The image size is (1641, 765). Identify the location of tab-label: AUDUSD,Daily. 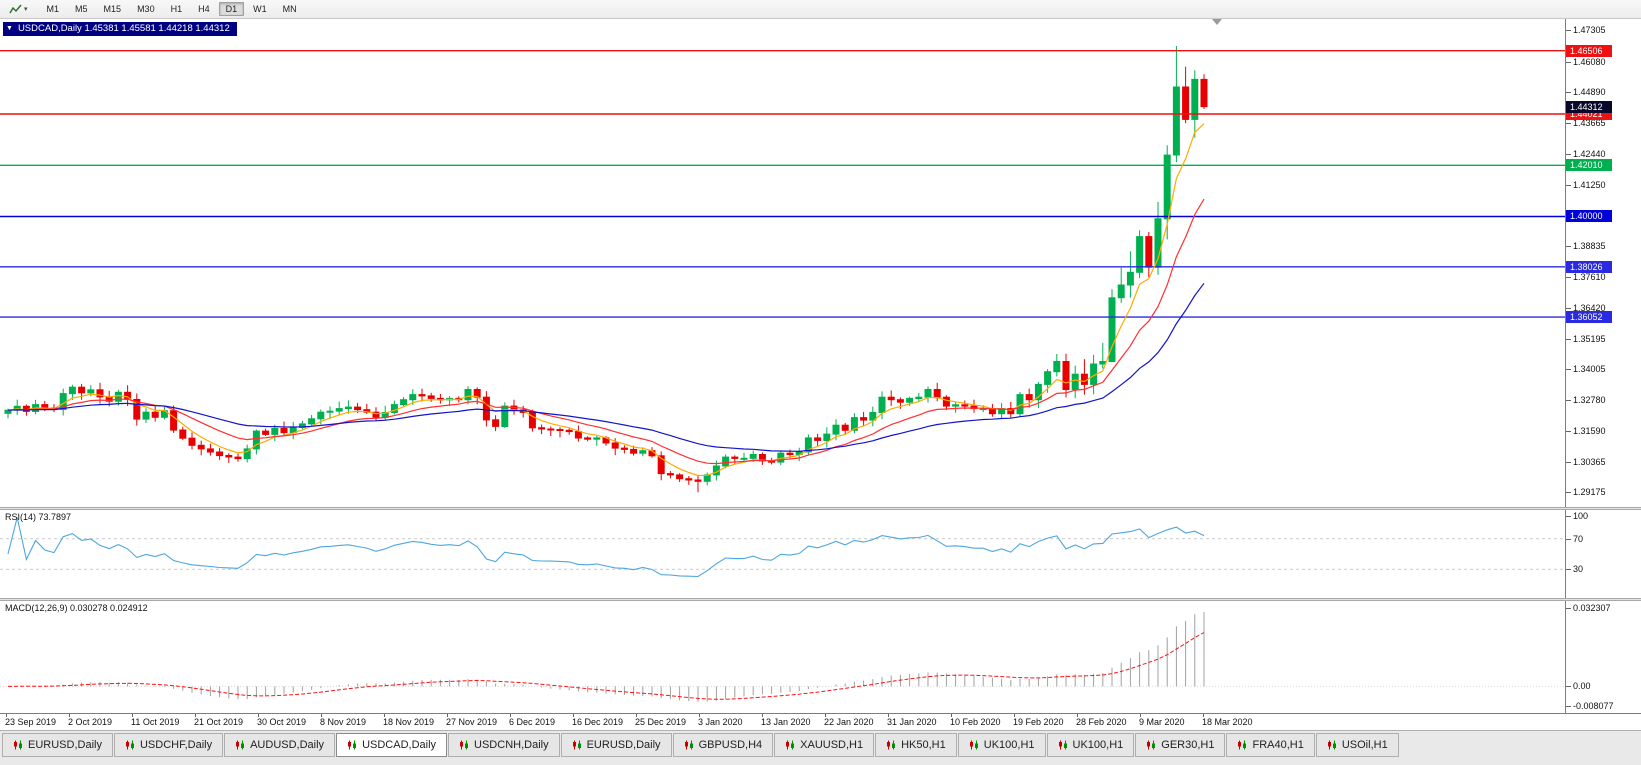
(287, 745).